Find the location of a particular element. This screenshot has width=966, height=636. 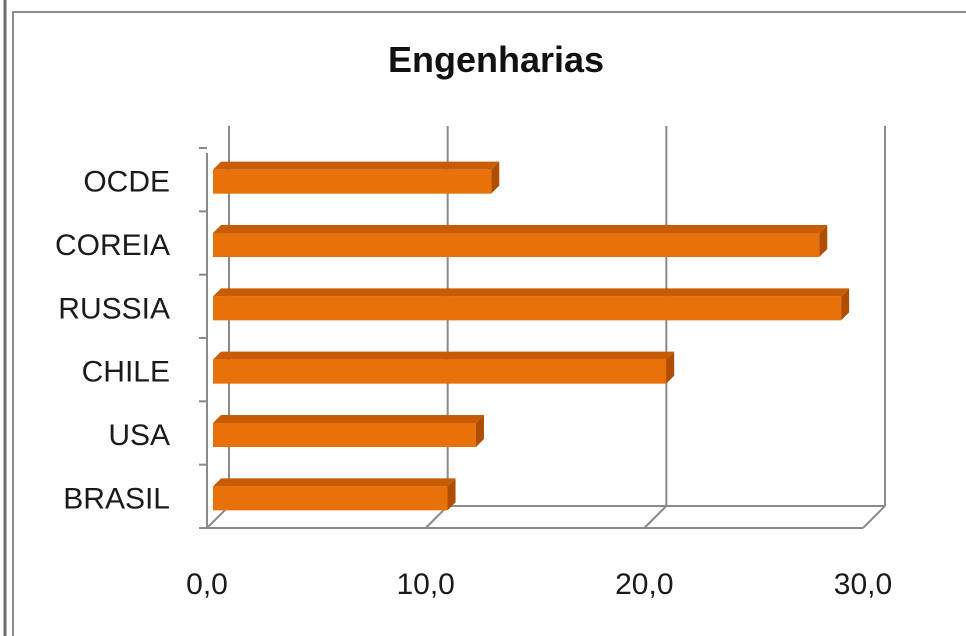

category-label: CHILE is located at coordinates (126, 372).